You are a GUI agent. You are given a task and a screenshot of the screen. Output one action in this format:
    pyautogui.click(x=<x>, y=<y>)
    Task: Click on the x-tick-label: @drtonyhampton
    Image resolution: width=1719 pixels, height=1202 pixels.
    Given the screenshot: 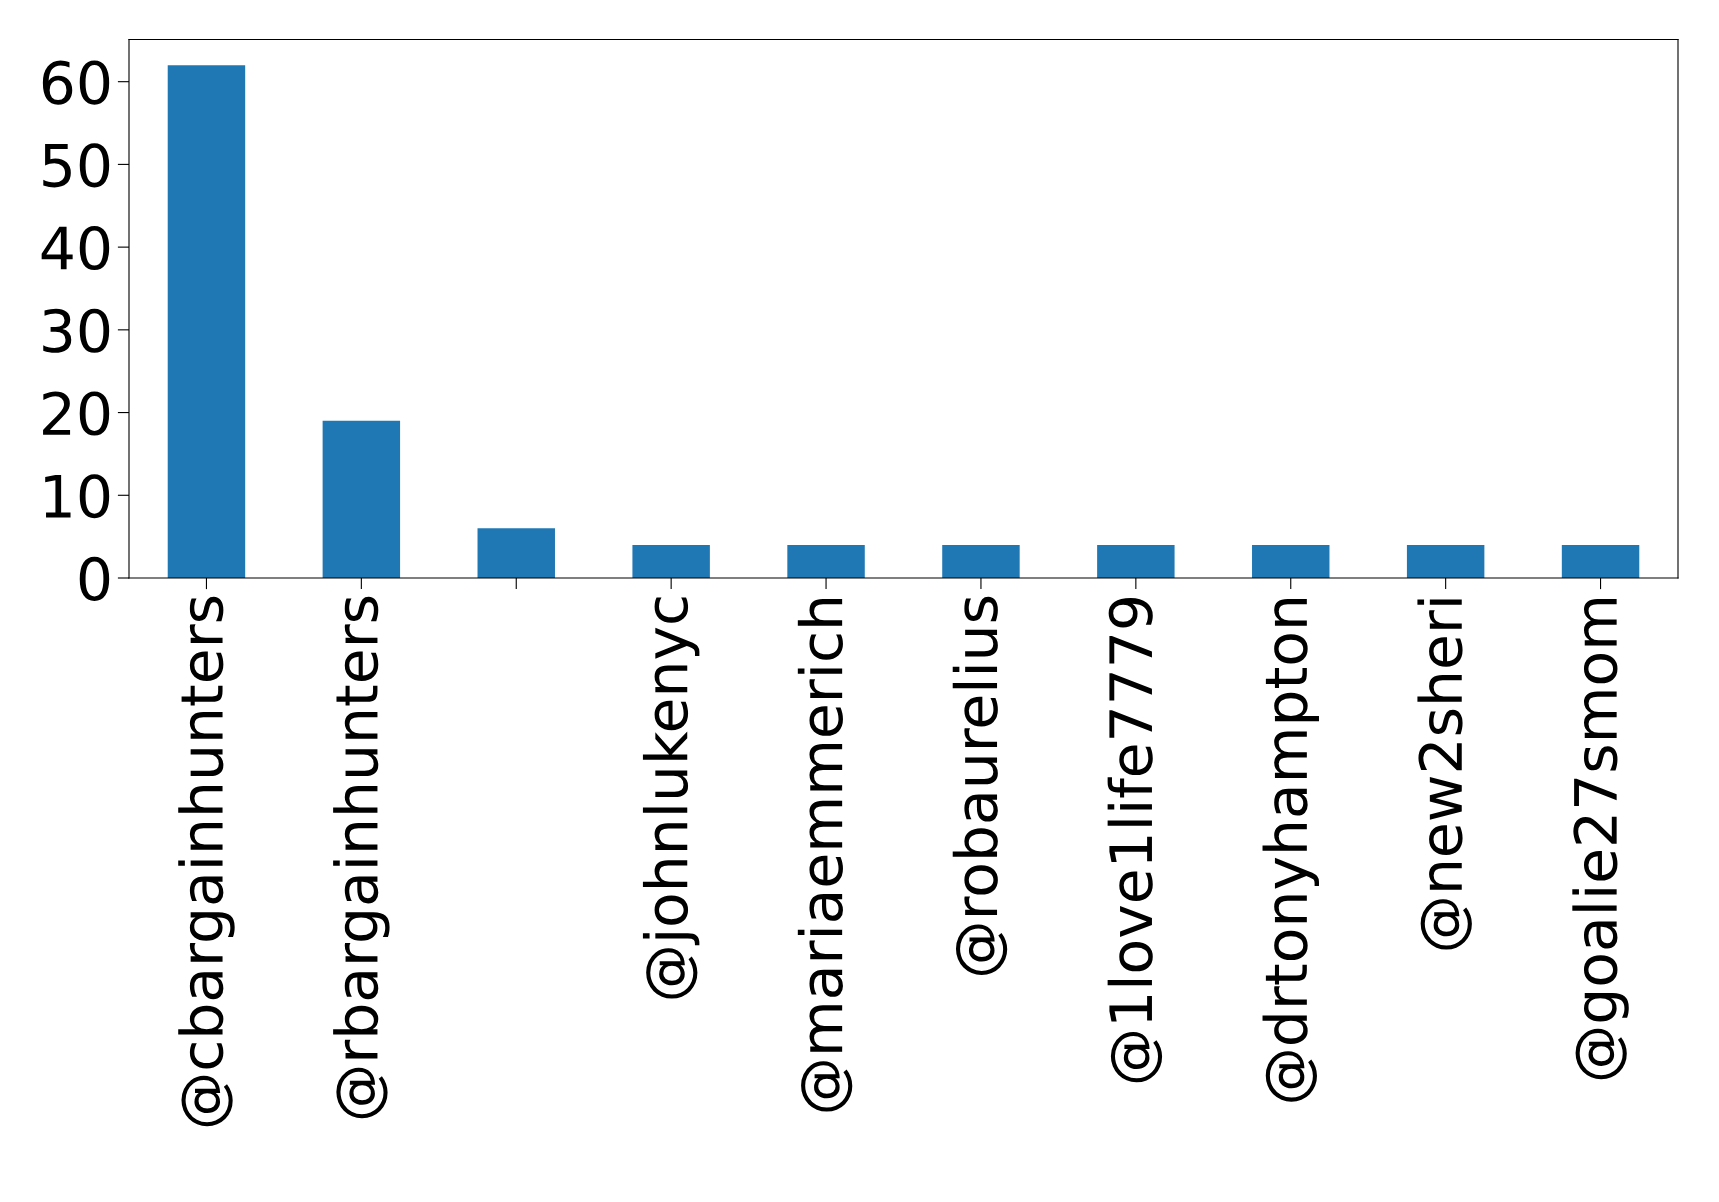 What is the action you would take?
    pyautogui.click(x=1290, y=850)
    